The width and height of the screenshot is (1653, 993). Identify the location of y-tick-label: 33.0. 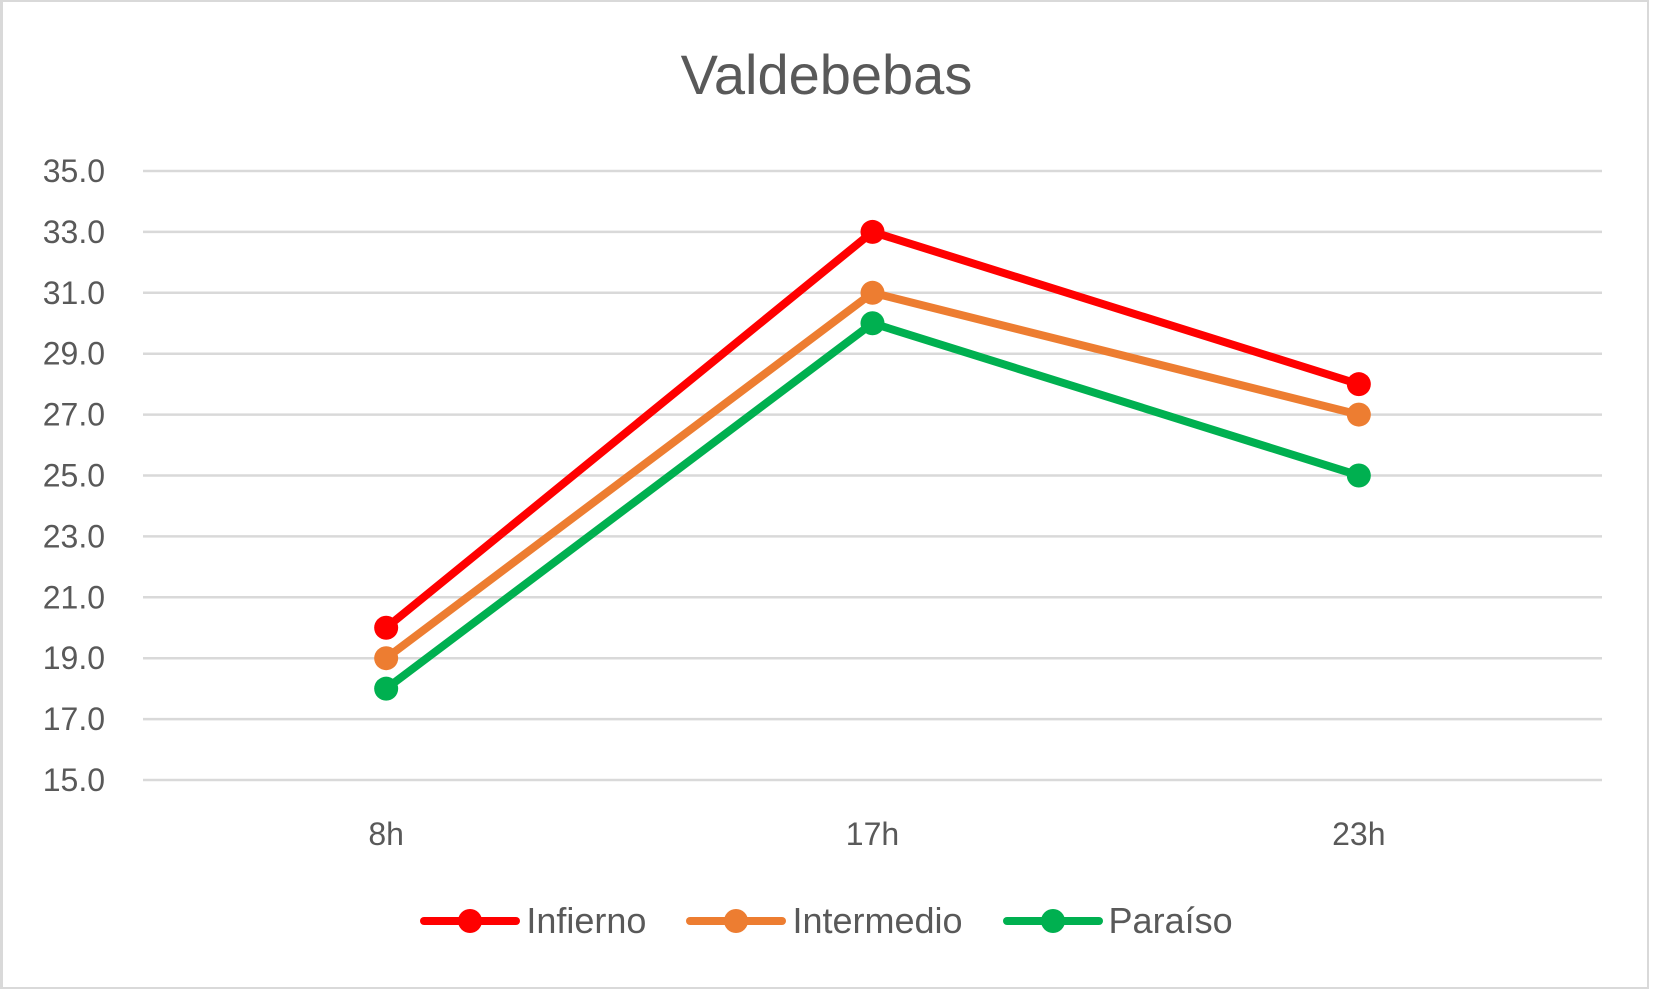
(74, 232).